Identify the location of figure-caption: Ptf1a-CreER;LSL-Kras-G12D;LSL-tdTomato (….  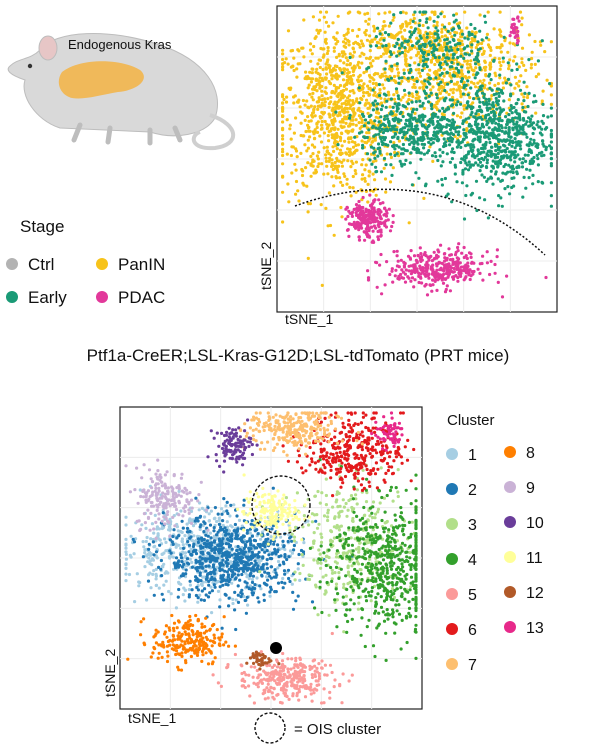
(298, 355).